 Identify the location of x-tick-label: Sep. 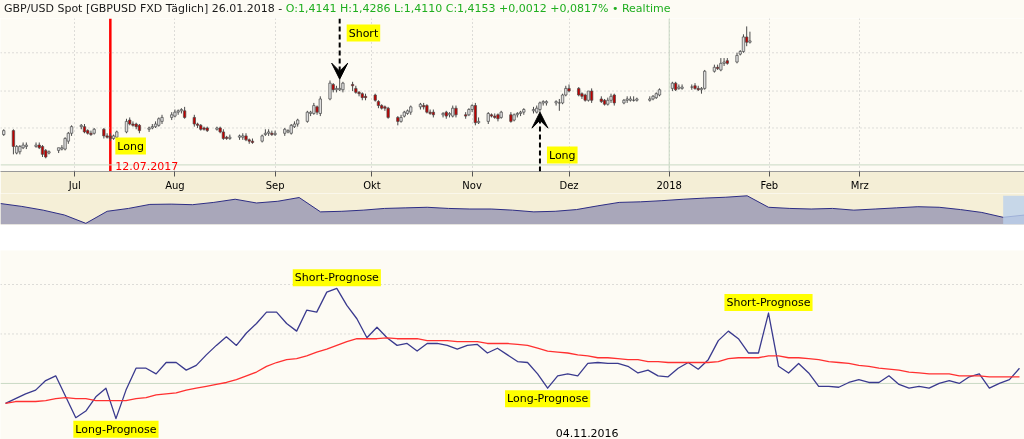
(275, 185).